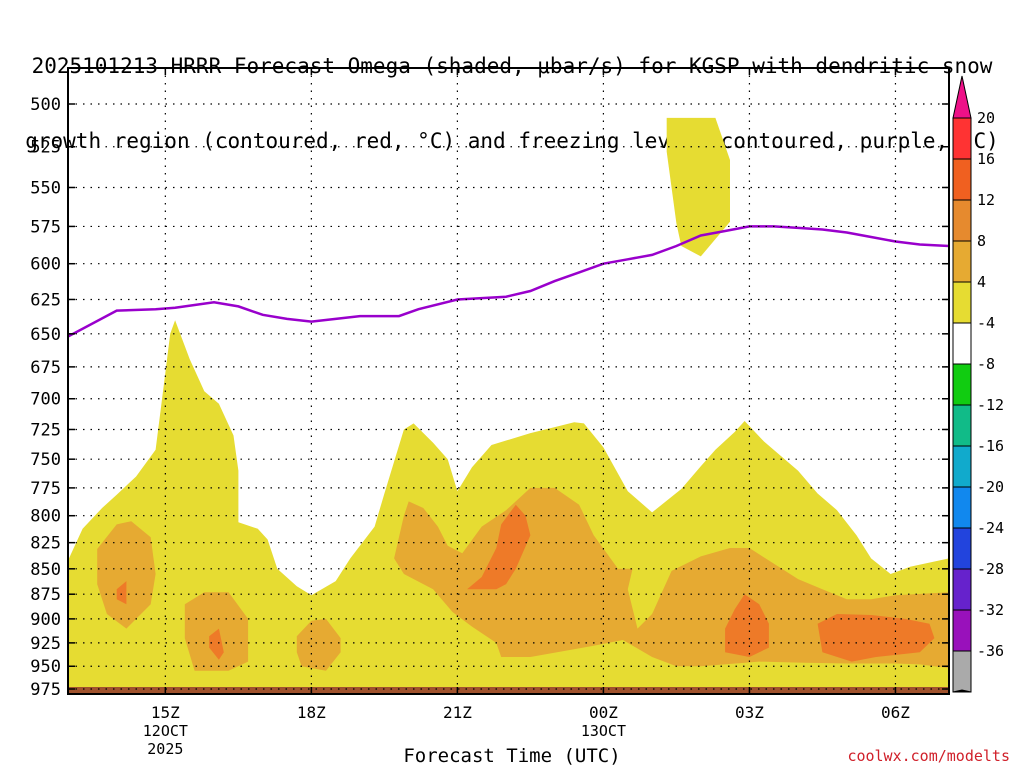 This screenshot has width=1024, height=768. What do you see at coordinates (986, 159) in the screenshot?
I see `colorbar-label-16: 16` at bounding box center [986, 159].